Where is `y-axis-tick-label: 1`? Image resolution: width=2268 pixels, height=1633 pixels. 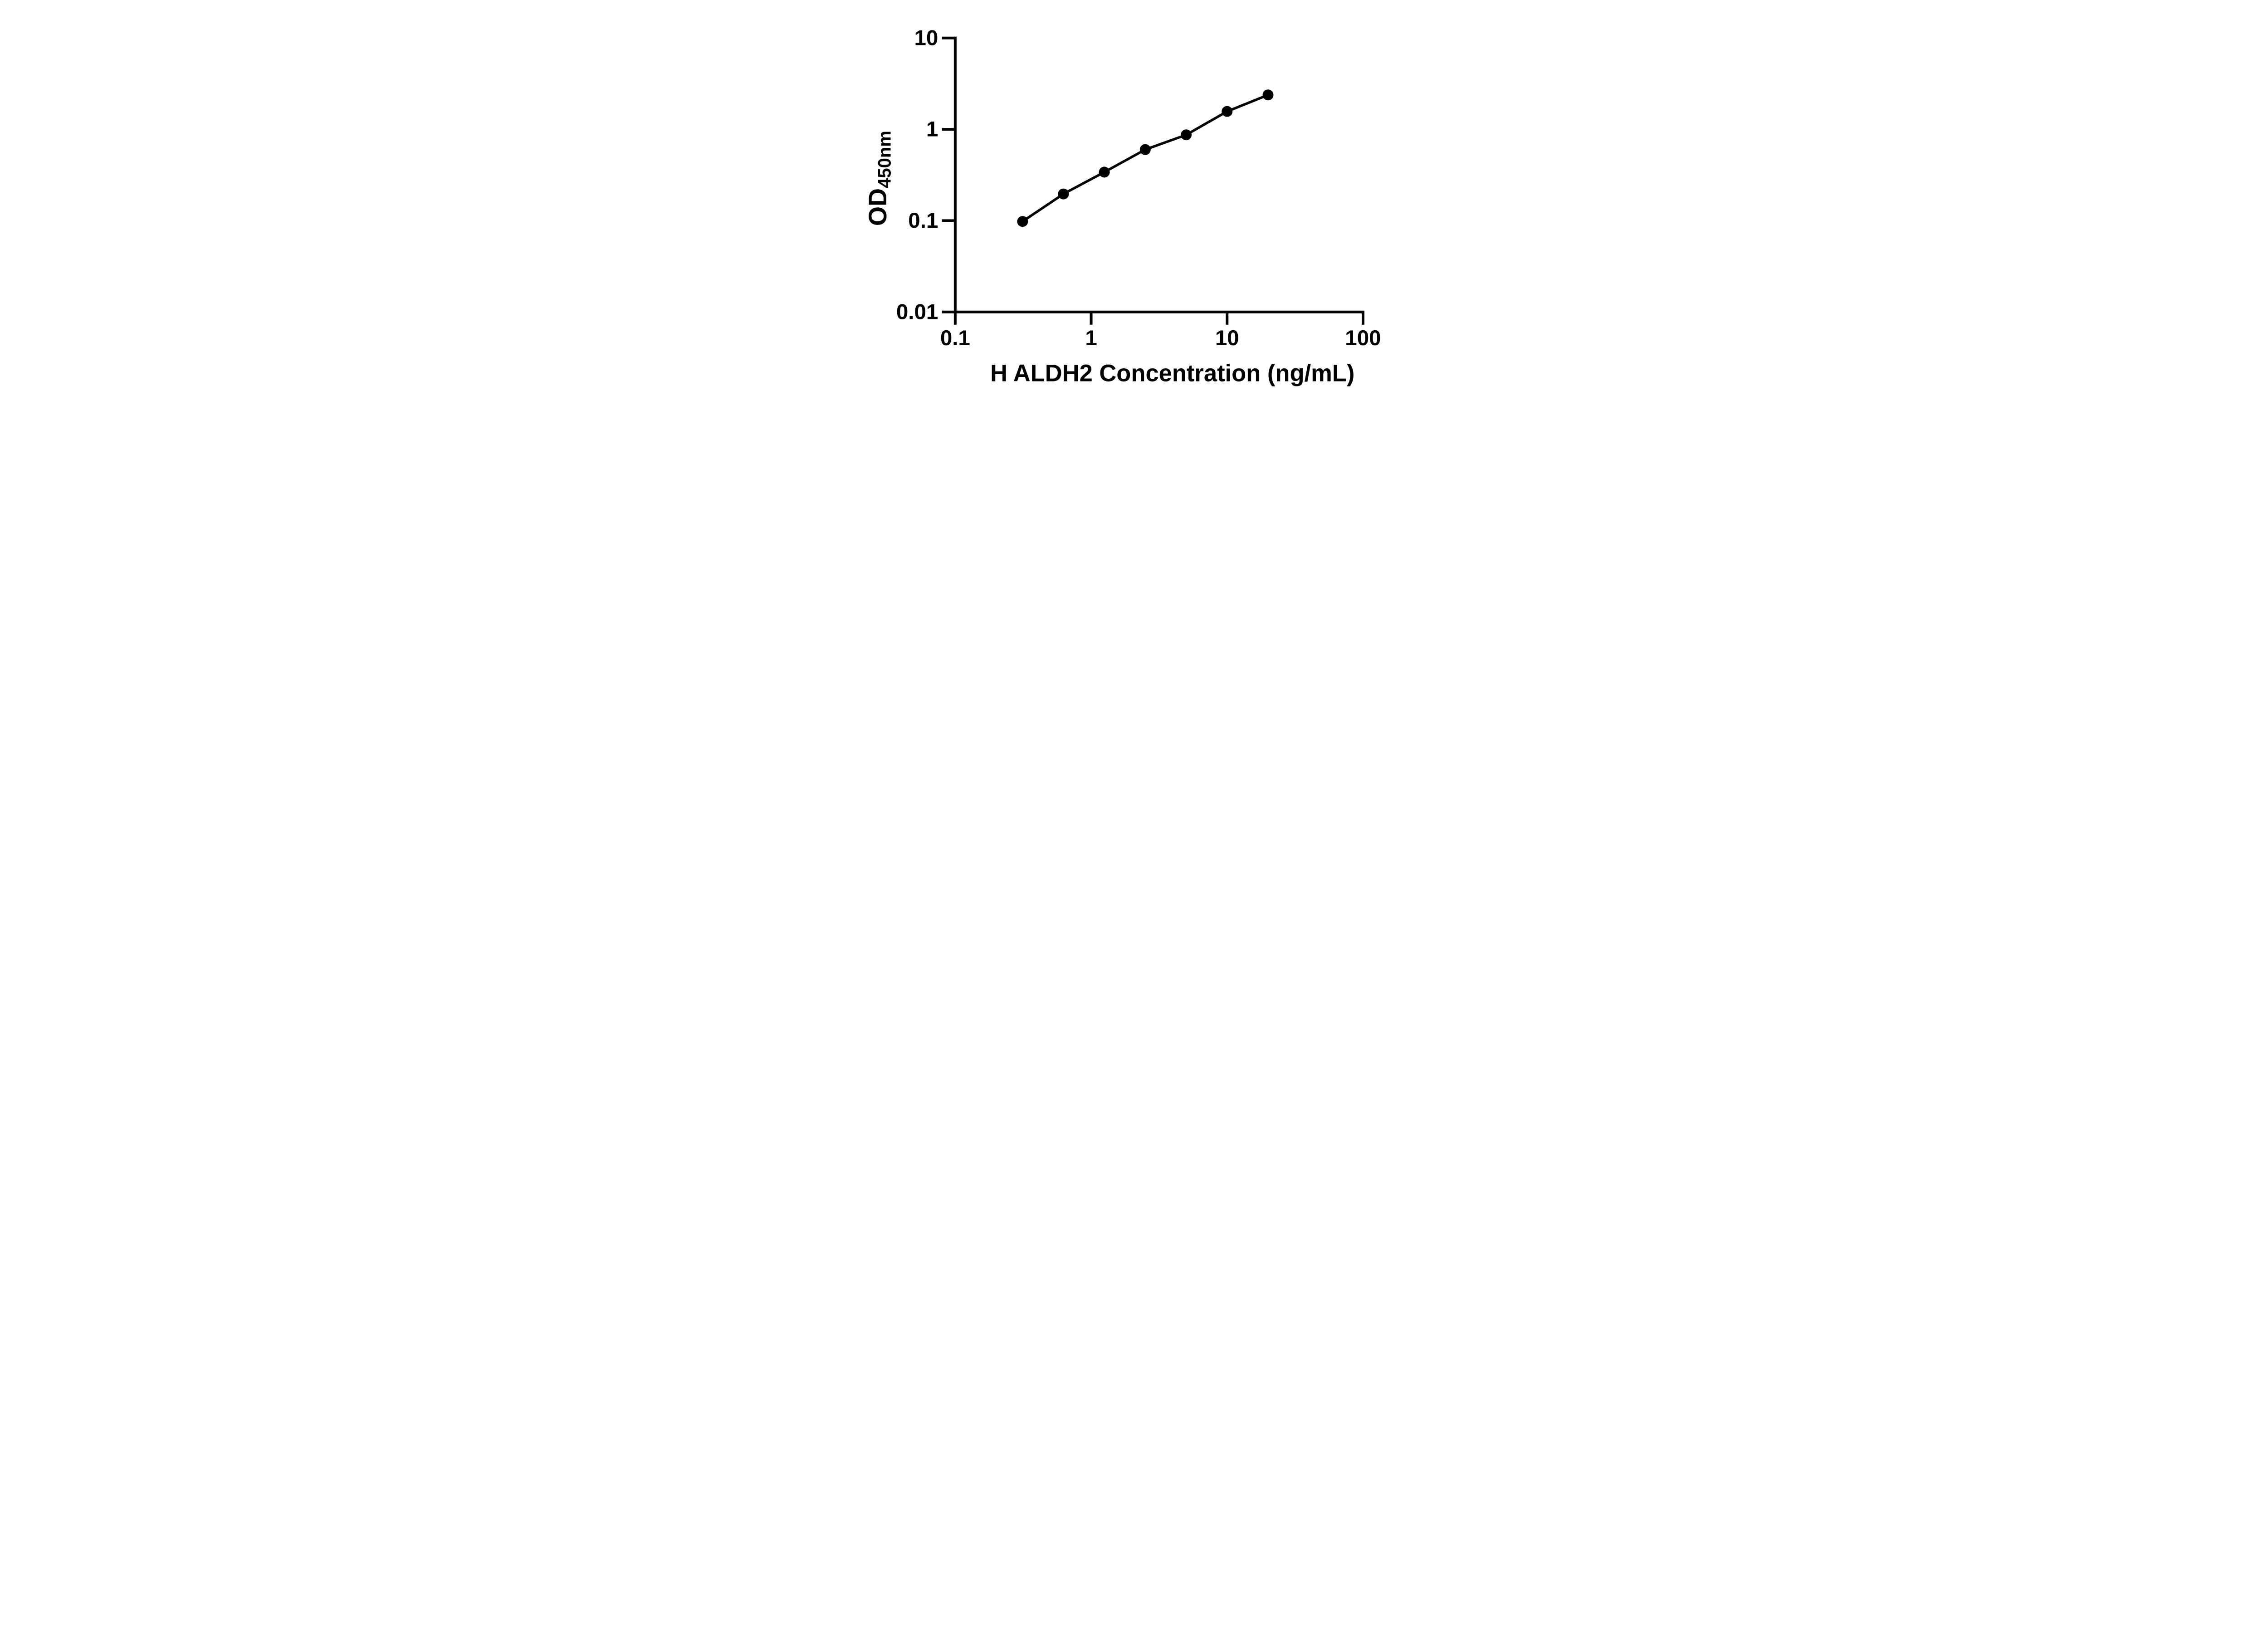
y-axis-tick-label: 1 is located at coordinates (932, 129).